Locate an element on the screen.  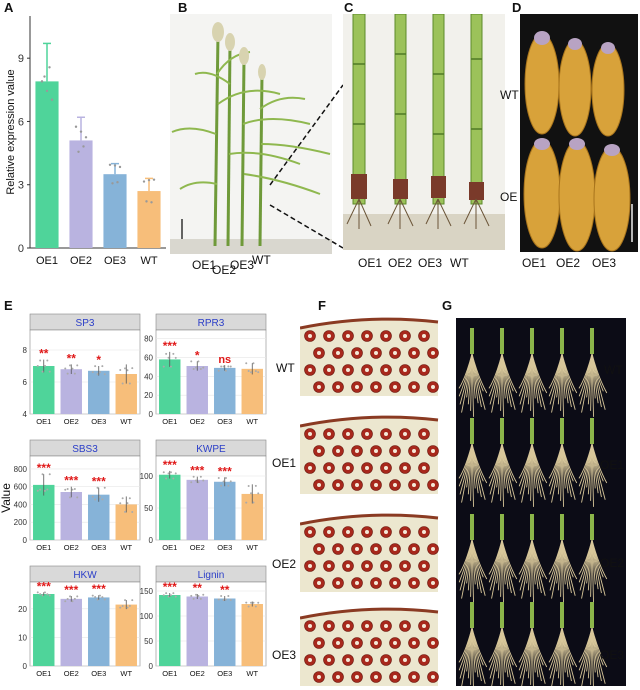
e-y-tick-label: 6 is located at coordinates (25, 382).